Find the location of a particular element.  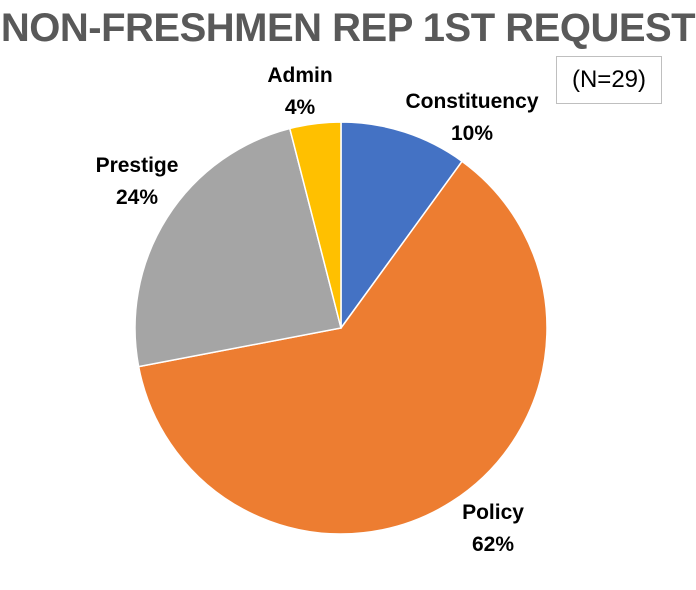

chart-title: NON-FRESHMEN REP 1ST REQUEST is located at coordinates (348, 28).